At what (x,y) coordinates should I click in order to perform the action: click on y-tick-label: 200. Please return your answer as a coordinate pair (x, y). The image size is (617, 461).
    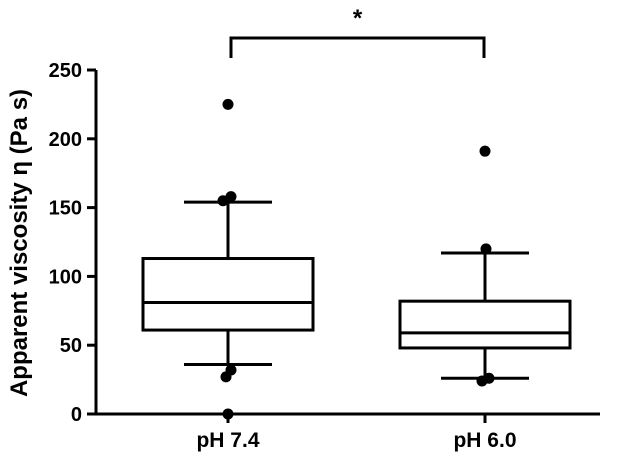
    Looking at the image, I should click on (65, 140).